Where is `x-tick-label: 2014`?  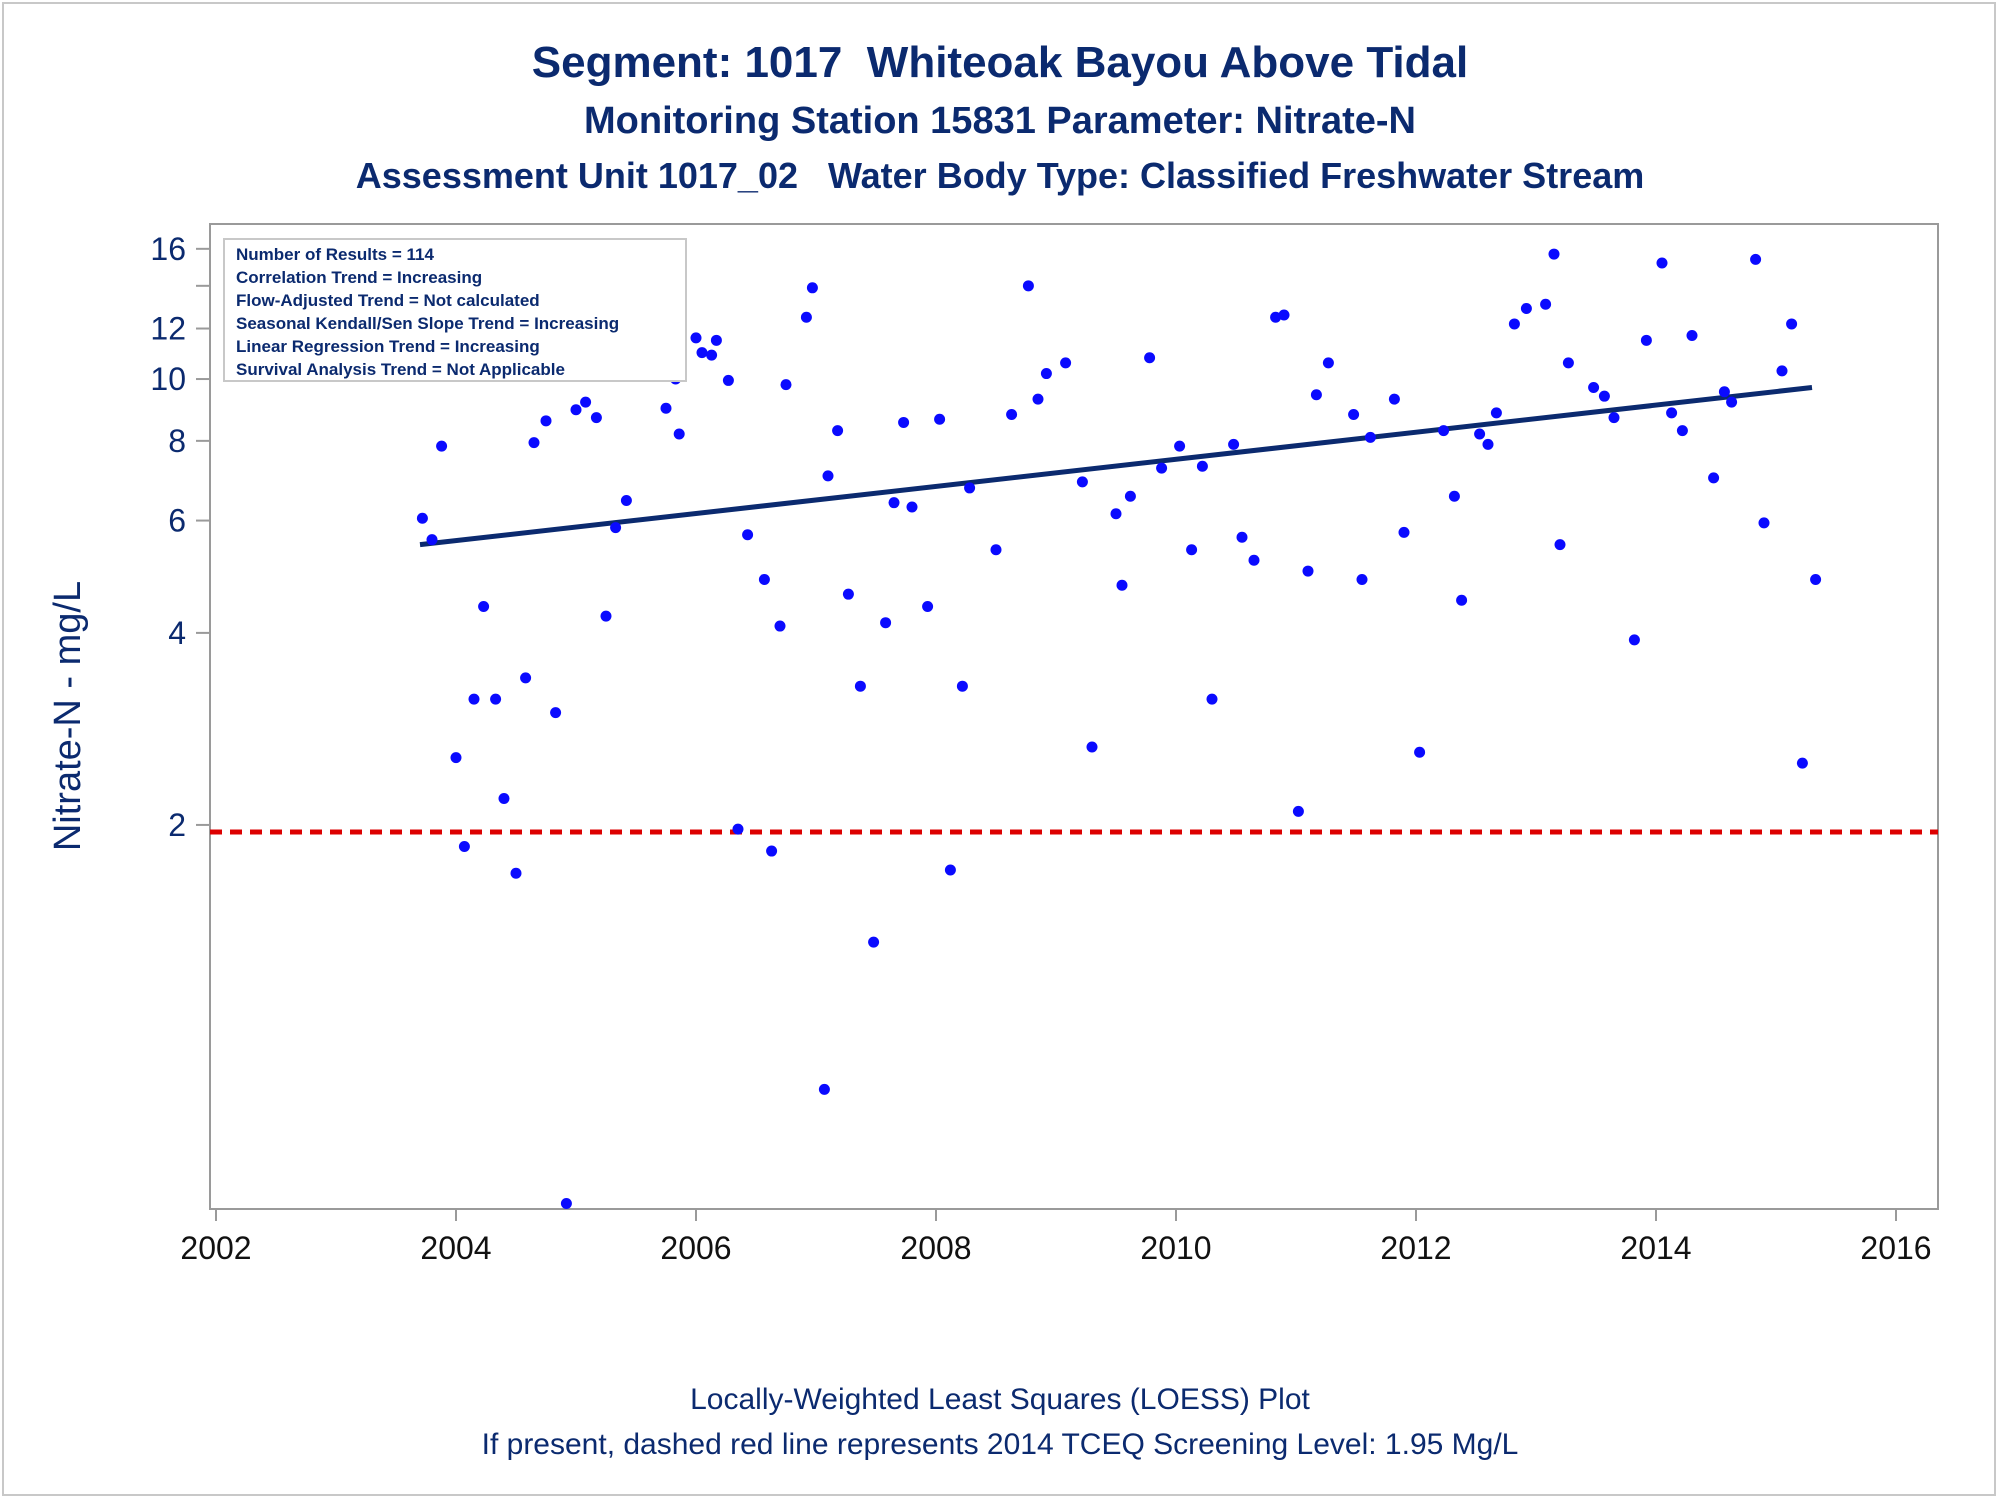
x-tick-label: 2014 is located at coordinates (1655, 1248).